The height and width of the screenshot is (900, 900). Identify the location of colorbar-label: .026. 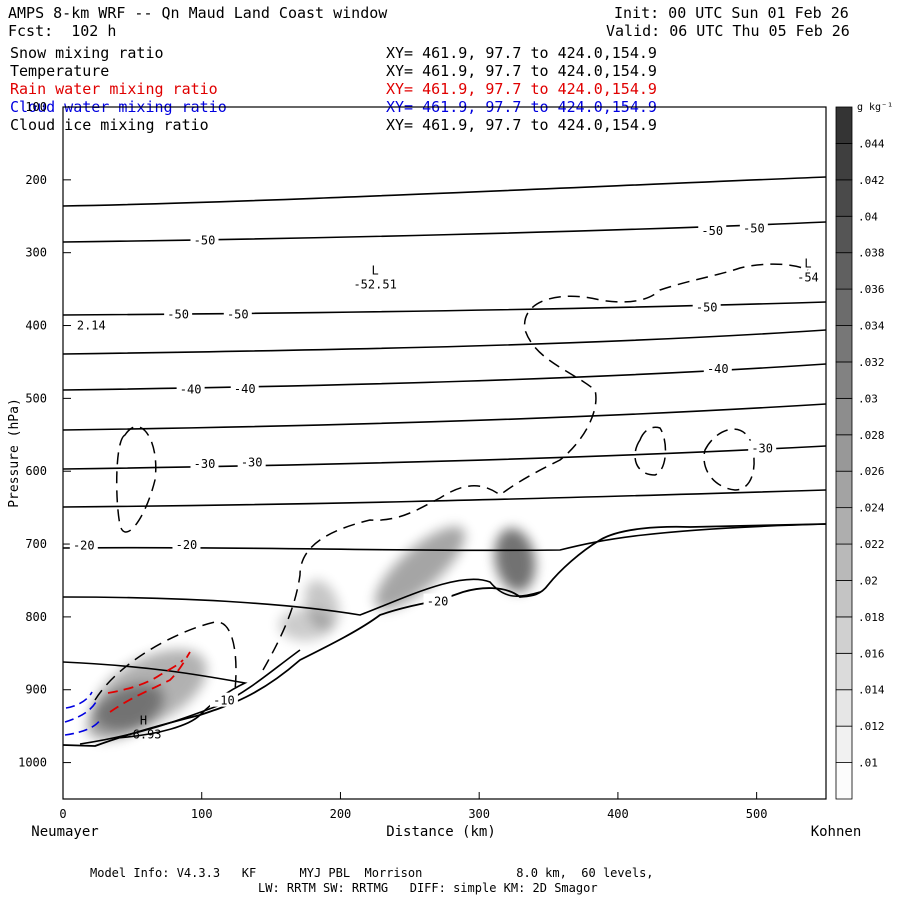
(871, 471).